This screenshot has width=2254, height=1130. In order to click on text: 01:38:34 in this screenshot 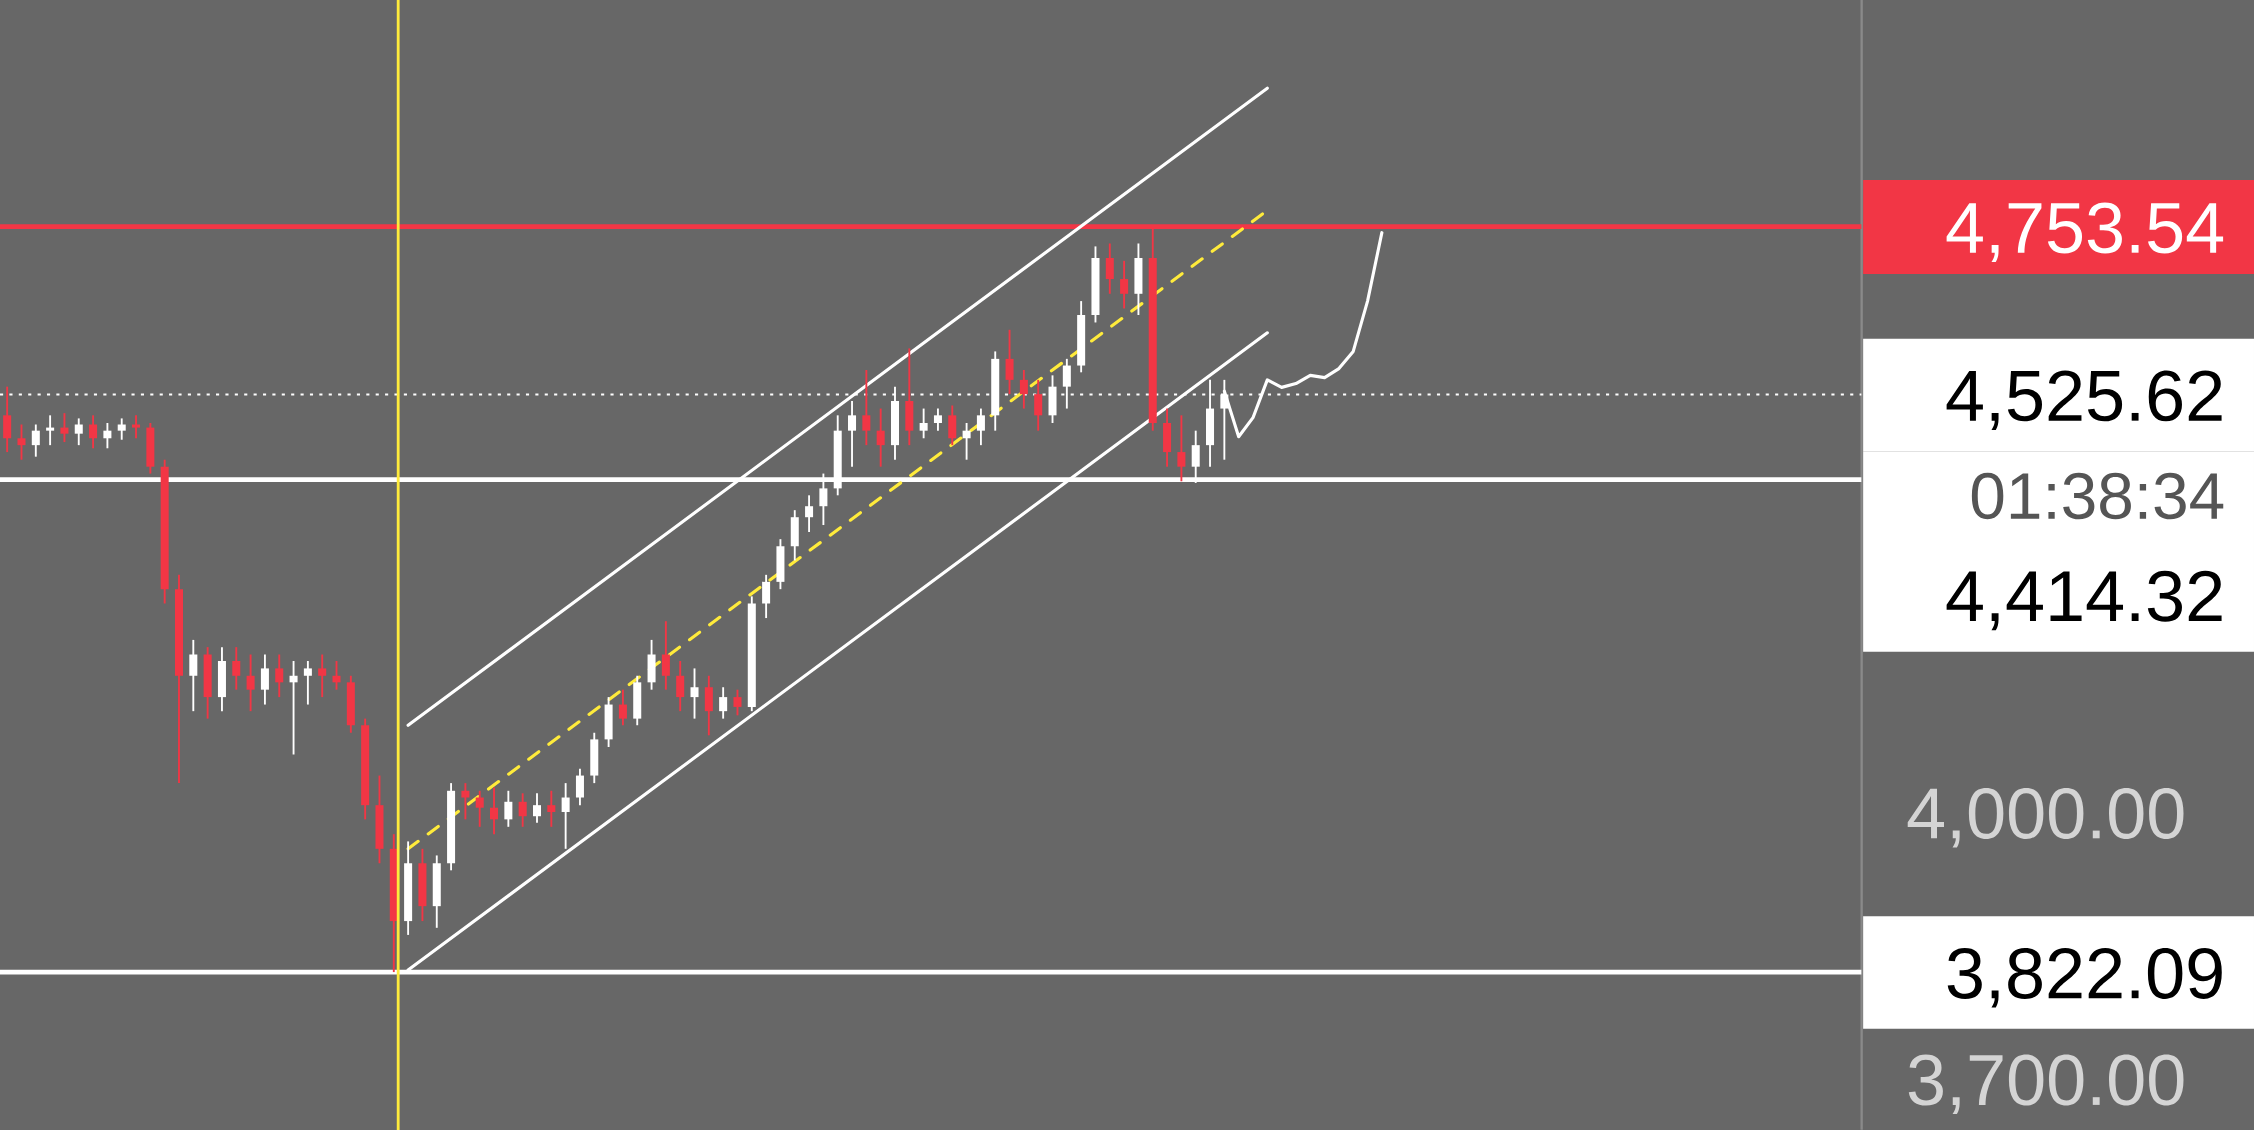, I will do `click(2097, 496)`.